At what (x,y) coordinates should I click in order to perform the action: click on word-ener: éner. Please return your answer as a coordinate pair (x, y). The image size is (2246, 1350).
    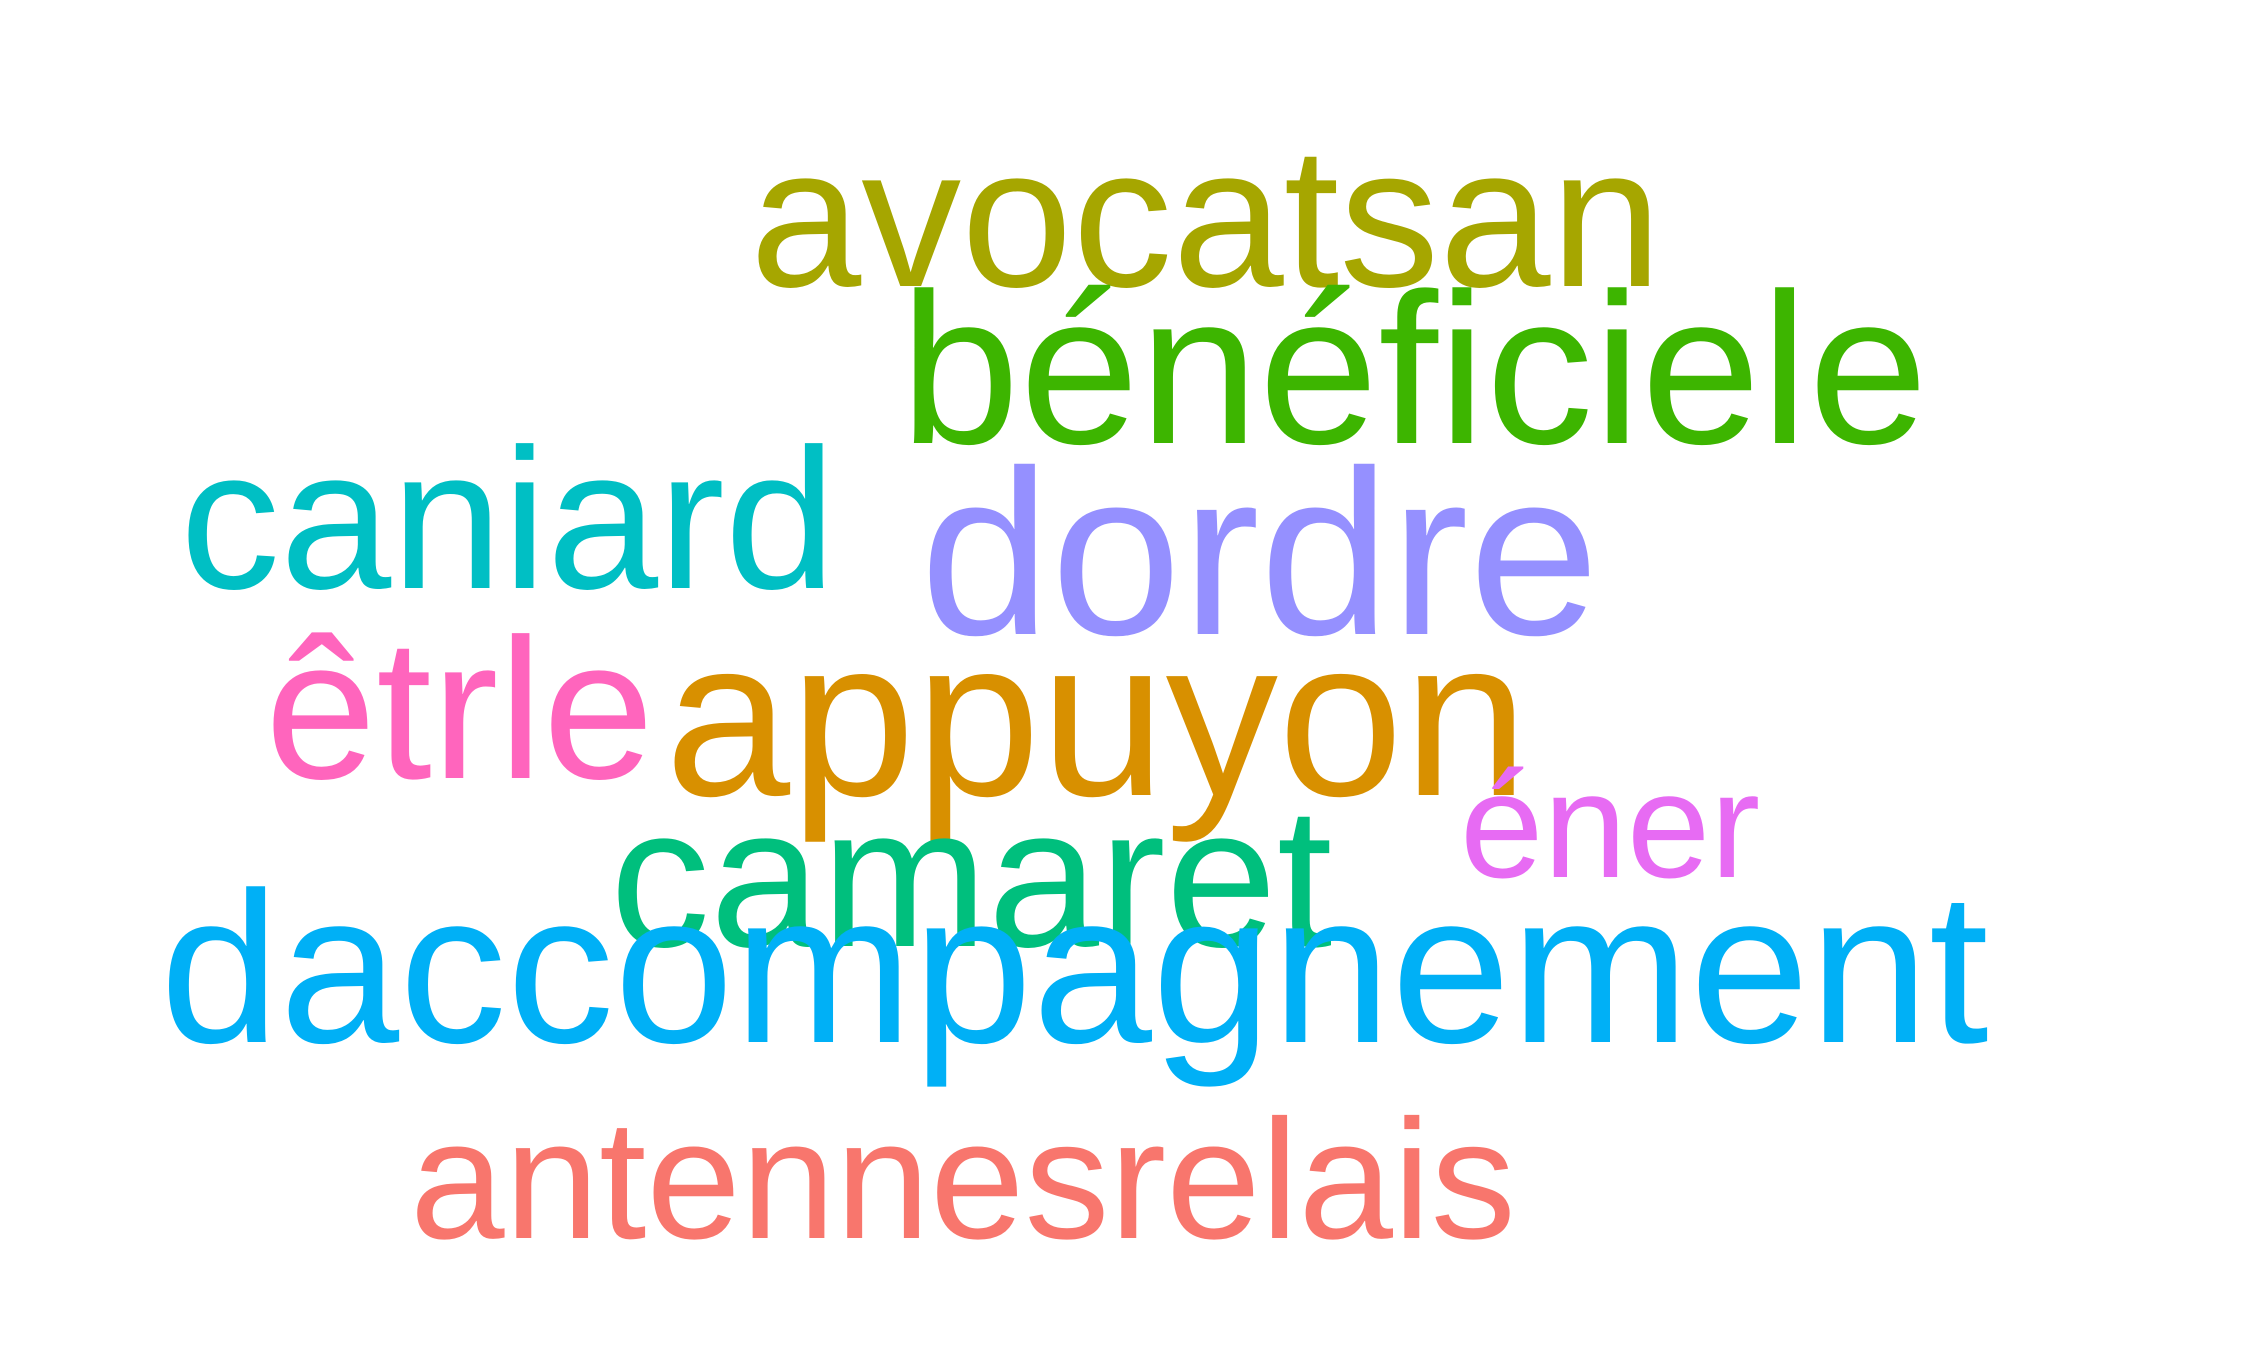
    Looking at the image, I should click on (1610, 825).